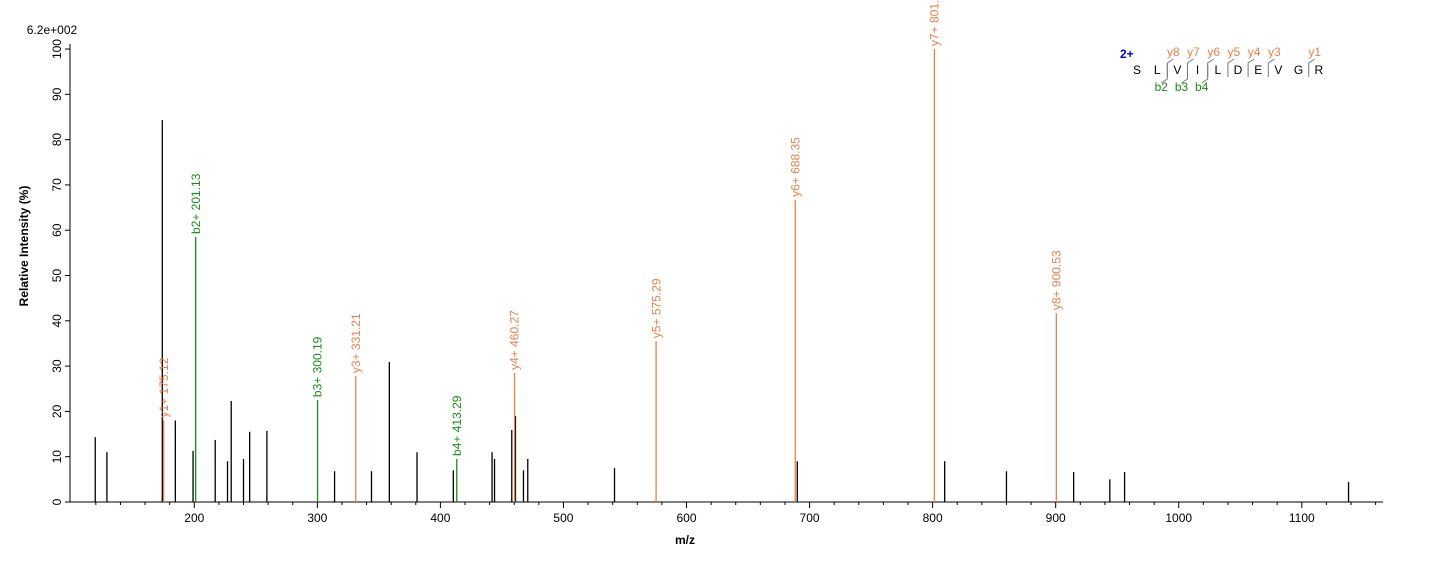 The width and height of the screenshot is (1436, 562). What do you see at coordinates (57, 411) in the screenshot?
I see `y-tick-label: 20` at bounding box center [57, 411].